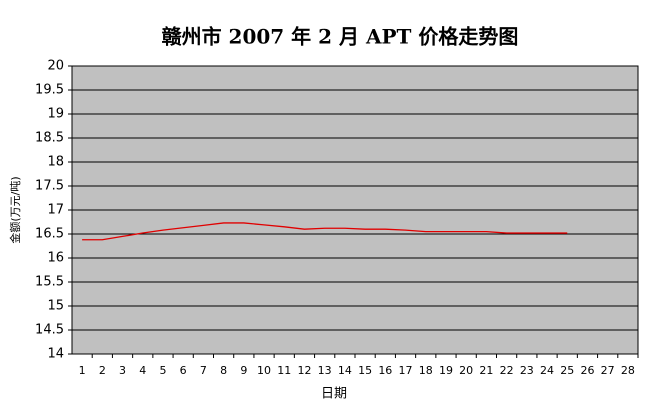  I want to click on x-tick-label: 22, so click(507, 370).